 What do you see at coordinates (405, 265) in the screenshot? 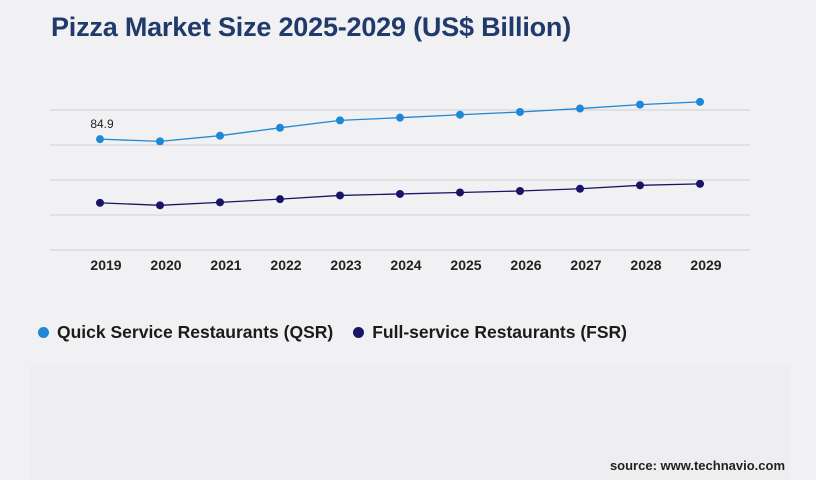
I see `x-tick-label: 2024` at bounding box center [405, 265].